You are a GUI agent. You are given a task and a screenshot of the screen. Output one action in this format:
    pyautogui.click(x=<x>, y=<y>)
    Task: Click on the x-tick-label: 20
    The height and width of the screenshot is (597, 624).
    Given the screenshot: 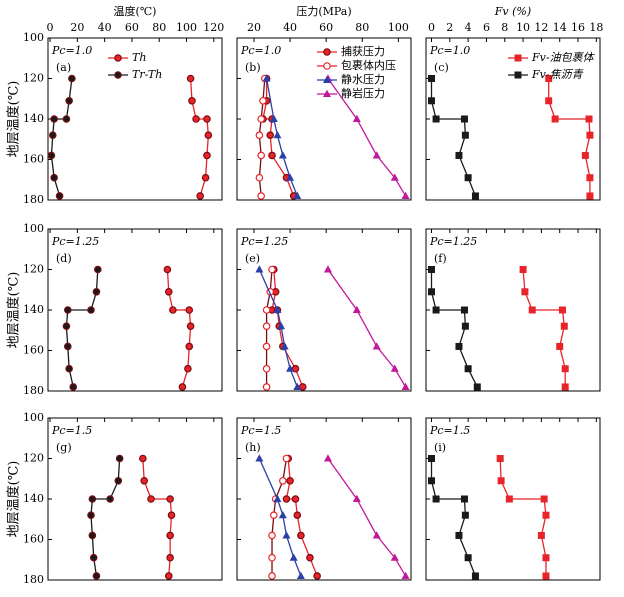 What is the action you would take?
    pyautogui.click(x=254, y=27)
    